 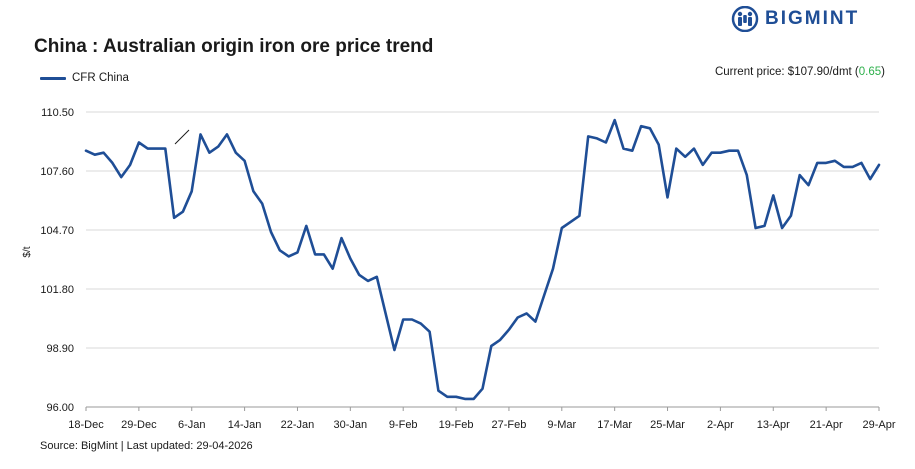 I want to click on legend-label: CFR China, so click(x=100, y=78).